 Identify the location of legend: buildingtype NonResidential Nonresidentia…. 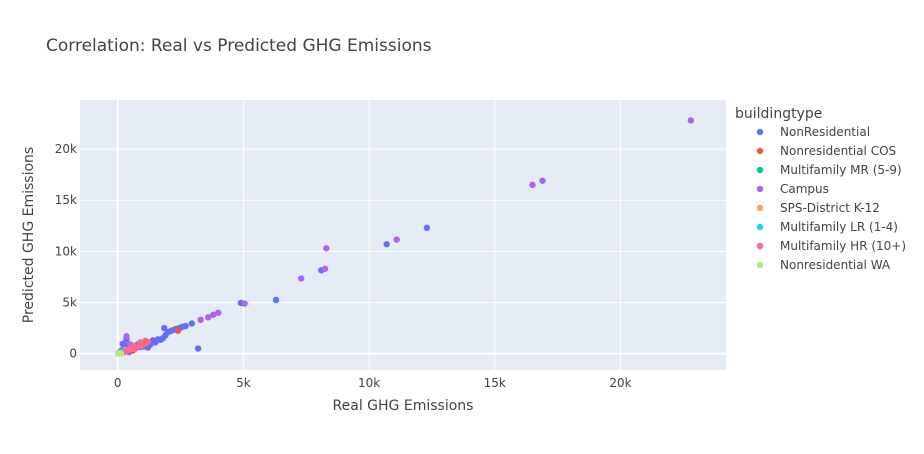
(820, 189).